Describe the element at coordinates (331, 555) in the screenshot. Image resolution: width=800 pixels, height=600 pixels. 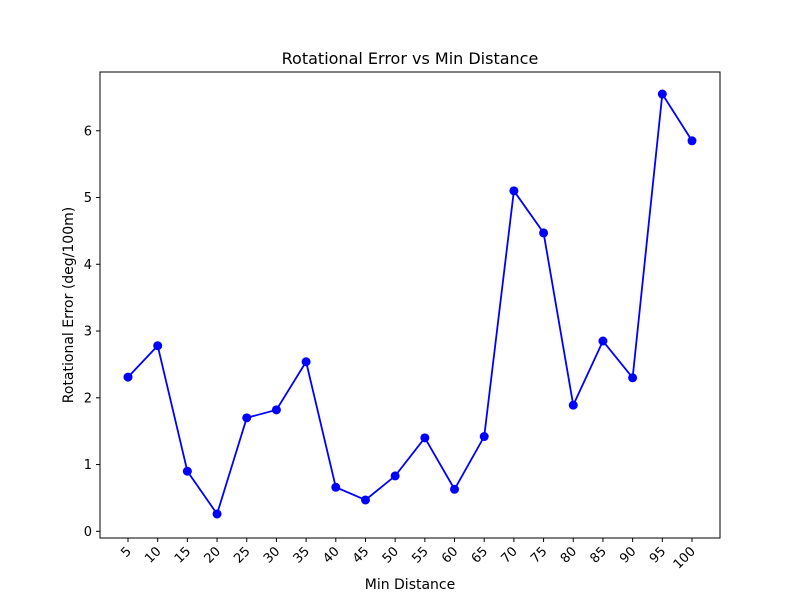
I see `x-tick-label: 40` at that location.